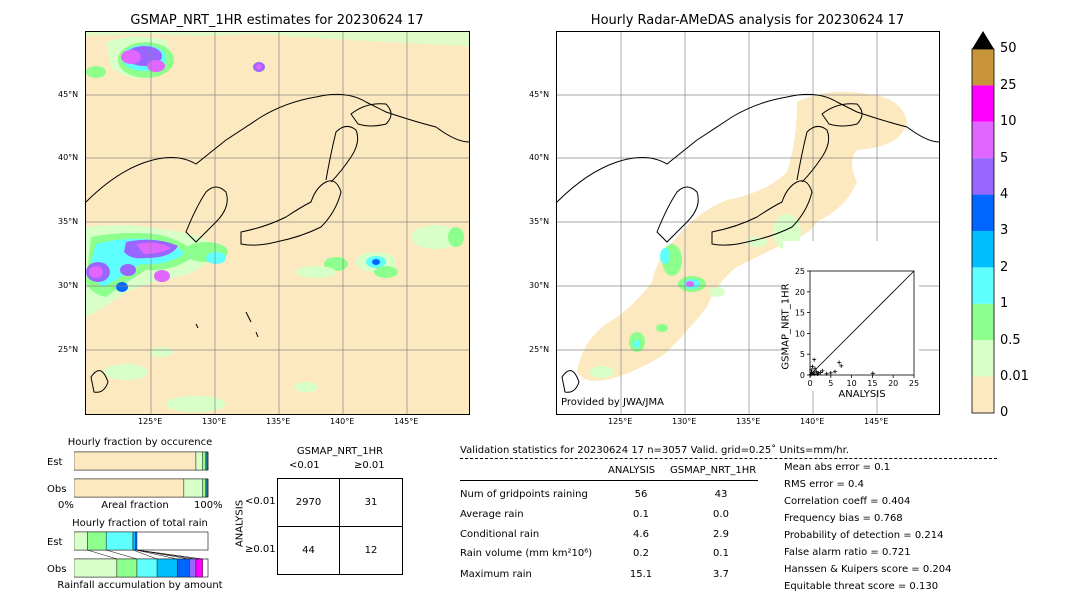  I want to click on right-lat-label-45: 45°N, so click(539, 94).